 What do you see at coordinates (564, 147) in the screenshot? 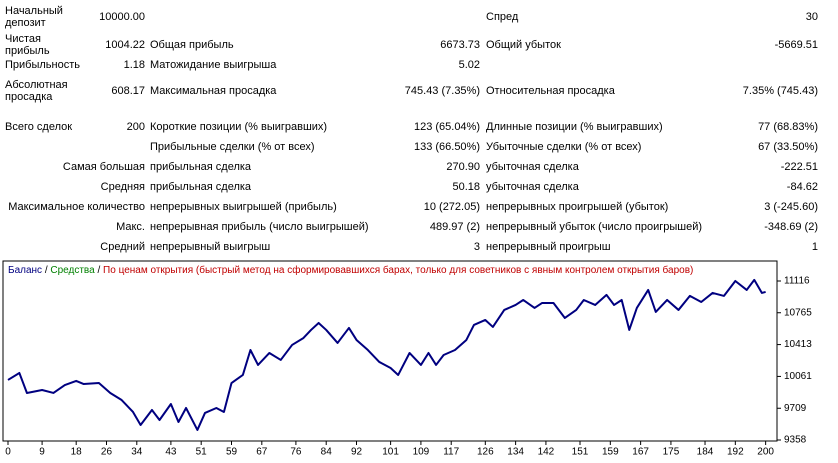
I see `stat-label: Убыточные сделки (% от всех)` at bounding box center [564, 147].